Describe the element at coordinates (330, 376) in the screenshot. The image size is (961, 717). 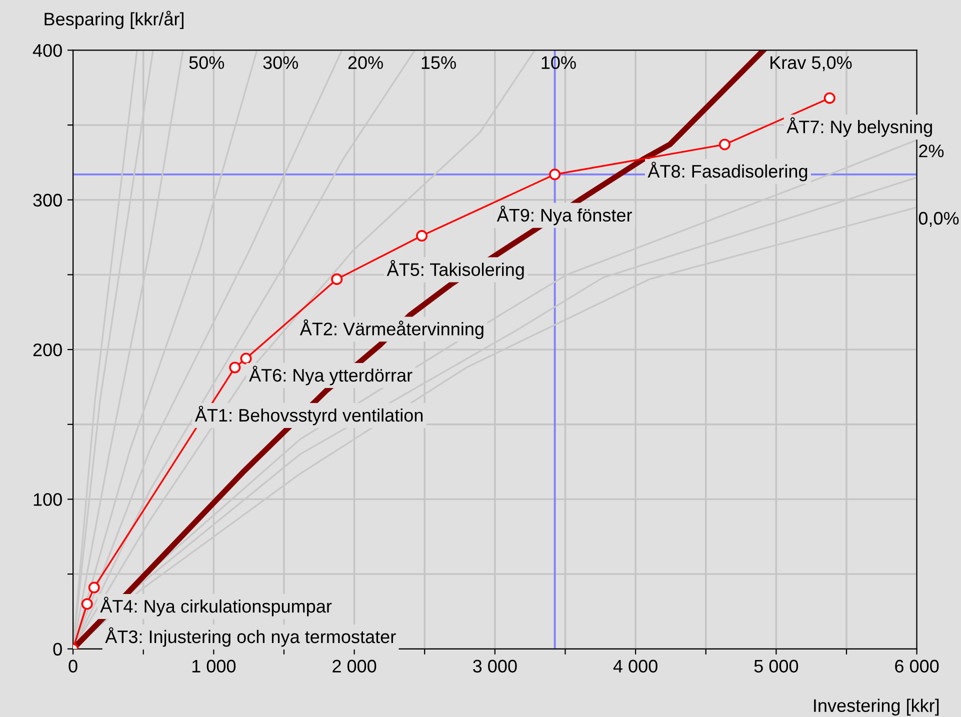
I see `annotation: ÅT6: Nya ytterdörrar` at that location.